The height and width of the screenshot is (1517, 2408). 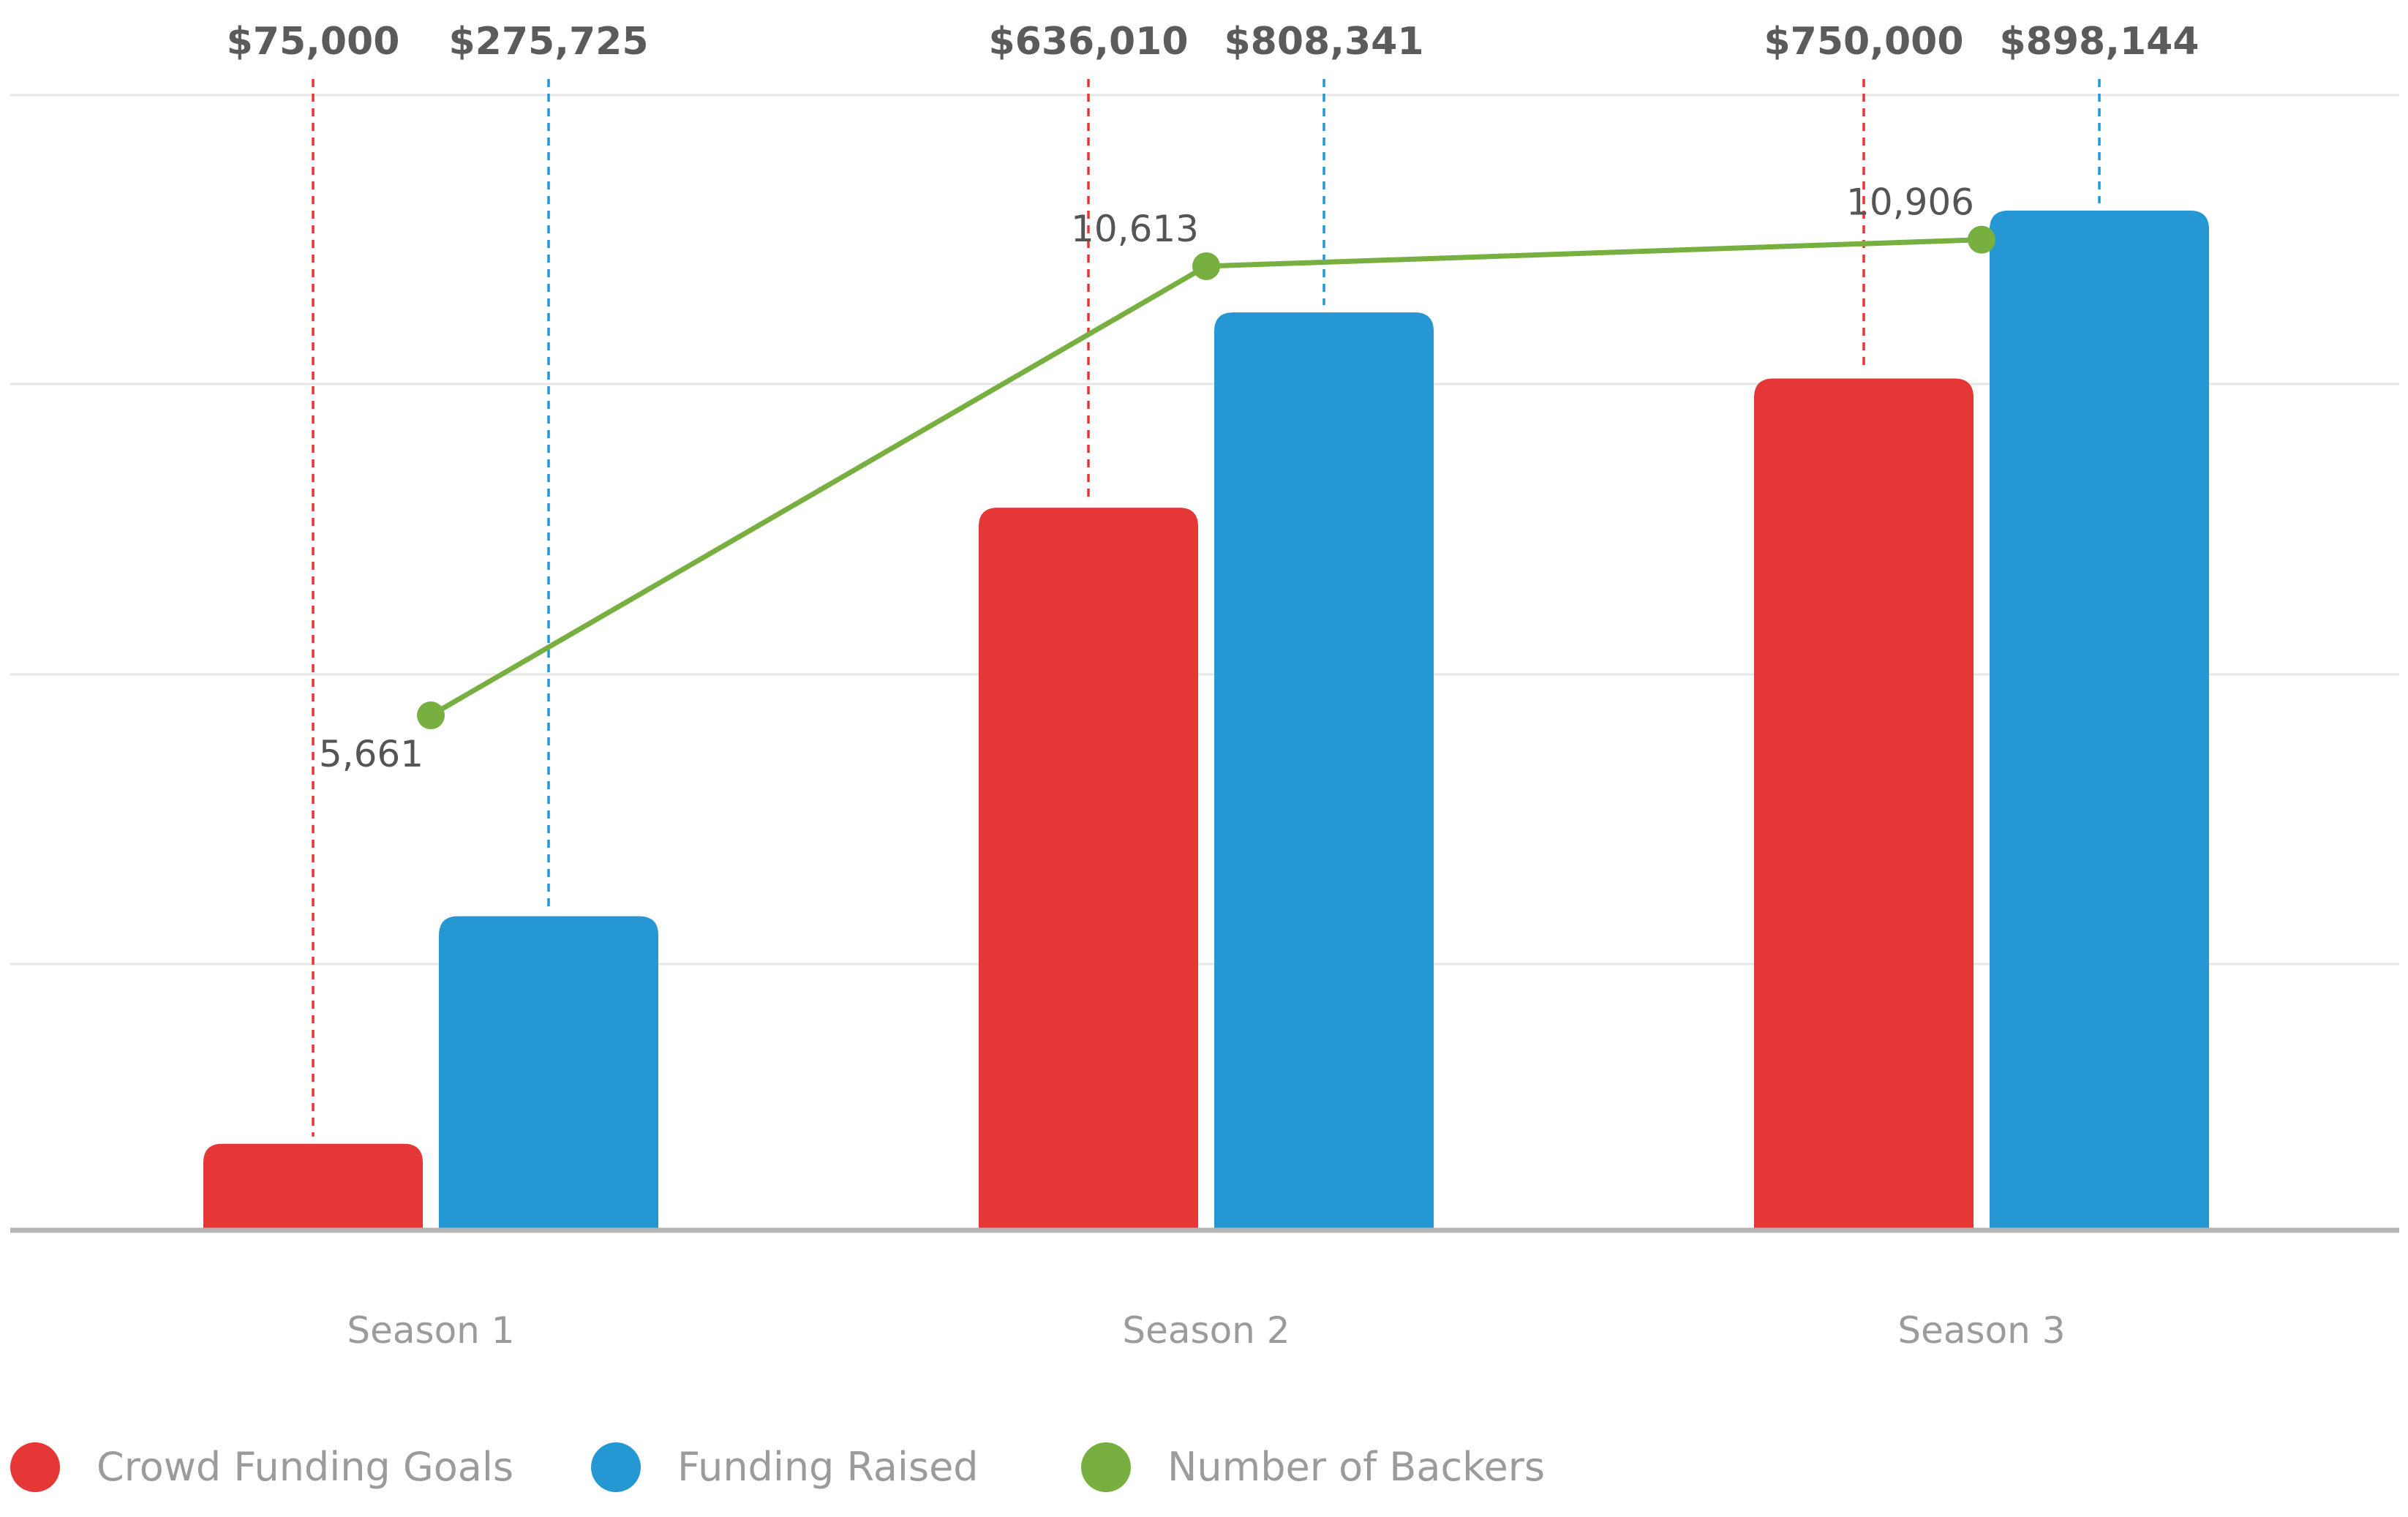 What do you see at coordinates (1088, 42) in the screenshot?
I see `value-label-crowd-funding-goals-season-2: $636,010` at bounding box center [1088, 42].